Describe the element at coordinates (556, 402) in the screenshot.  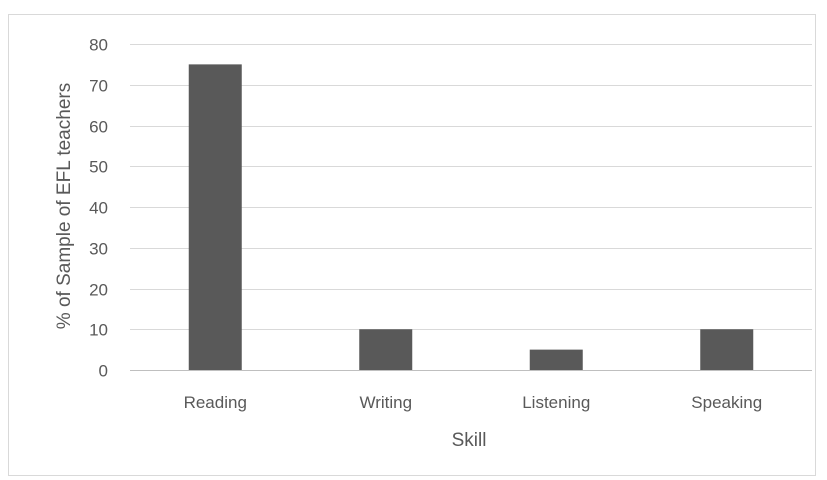
I see `x-tick-label: Listening` at that location.